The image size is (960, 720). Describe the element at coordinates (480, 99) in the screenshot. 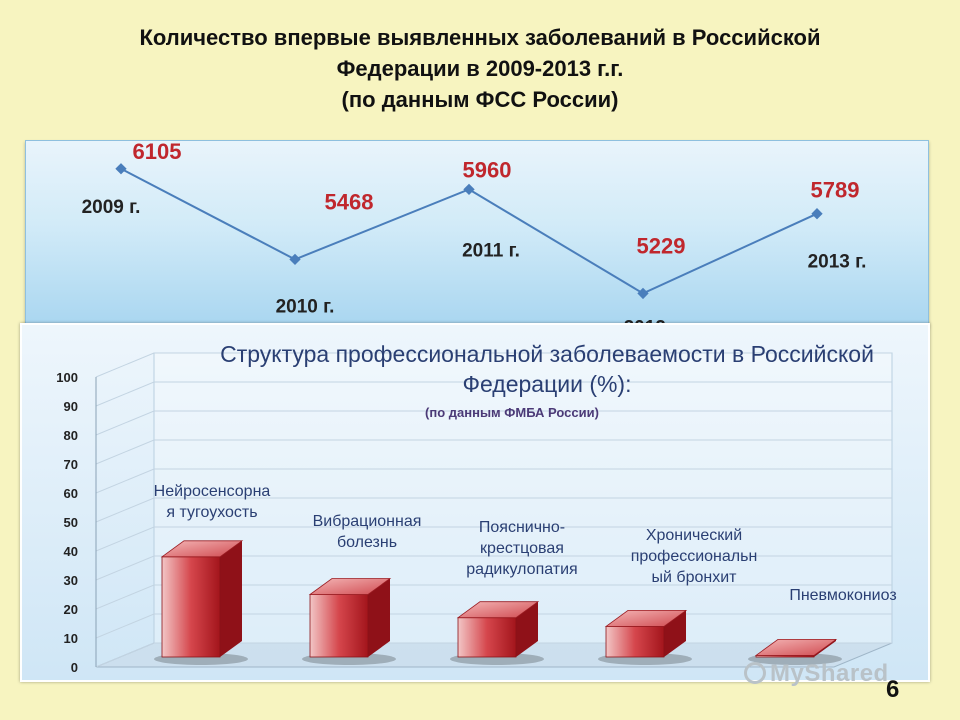

I see `slide-title-line-3: (по данным ФСС России)` at that location.